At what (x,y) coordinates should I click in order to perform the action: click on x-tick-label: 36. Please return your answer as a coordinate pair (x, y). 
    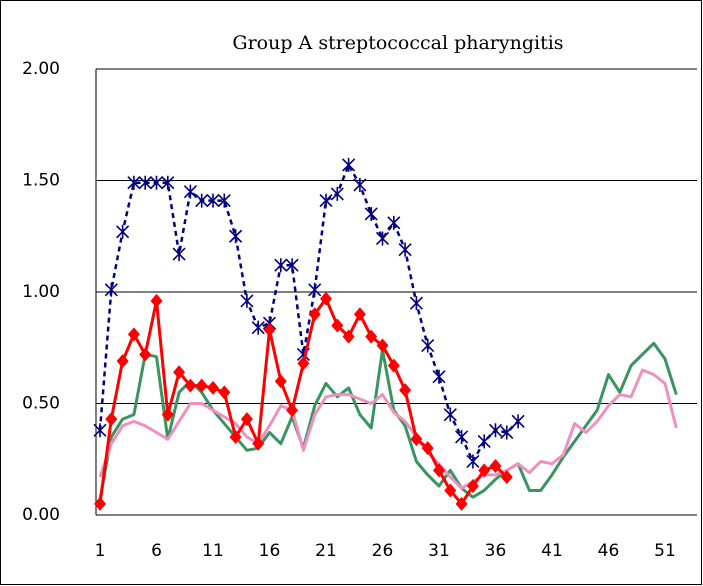
    Looking at the image, I should click on (496, 551).